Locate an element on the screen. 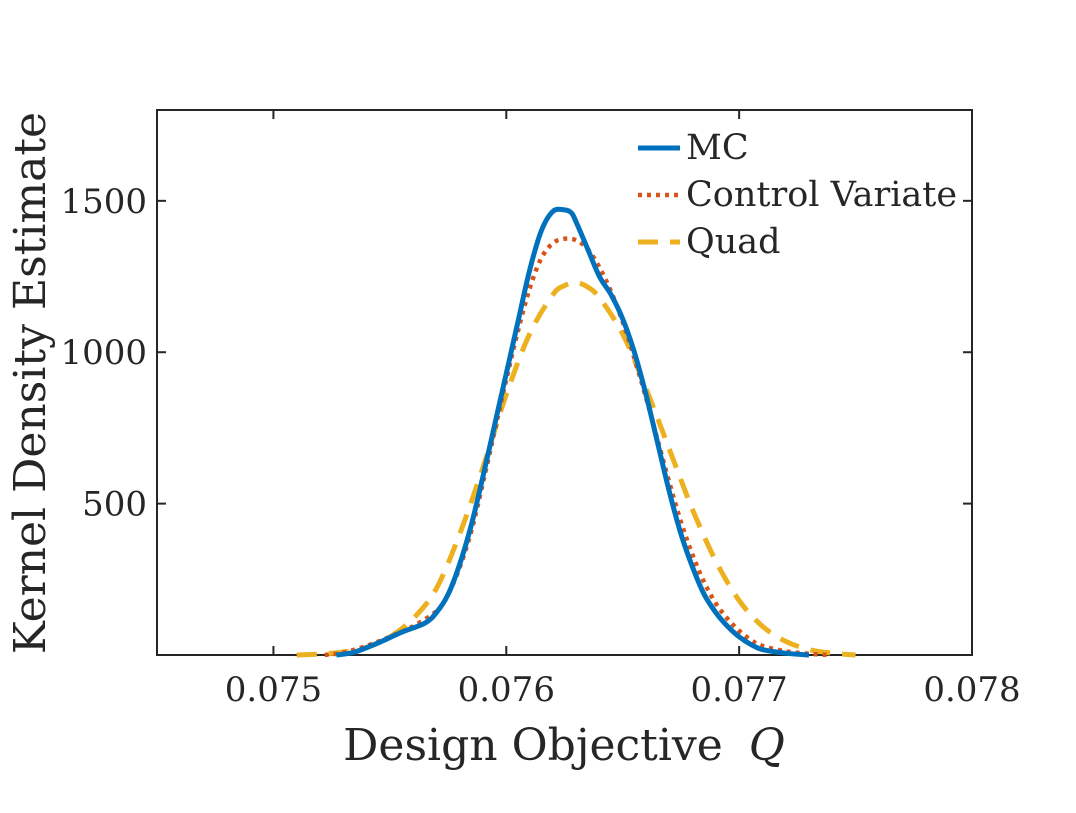 The width and height of the screenshot is (1076, 813). legend-label: Quad is located at coordinates (733, 242).